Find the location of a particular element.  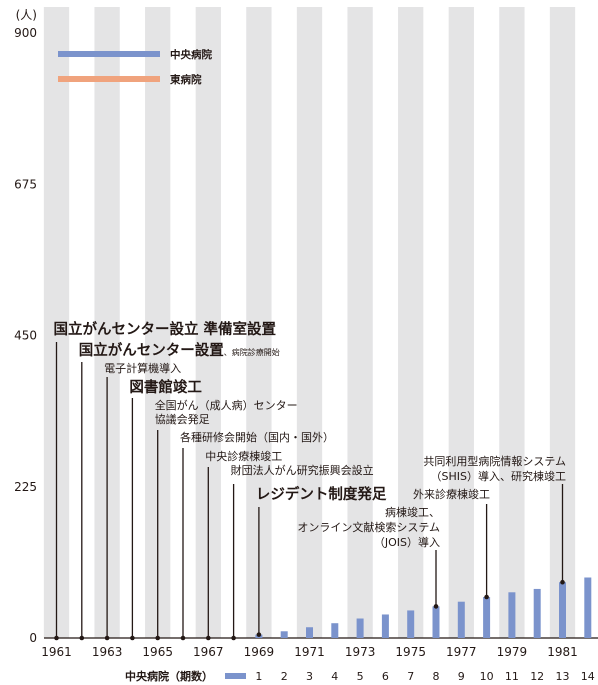

period-number: 5 is located at coordinates (360, 676).